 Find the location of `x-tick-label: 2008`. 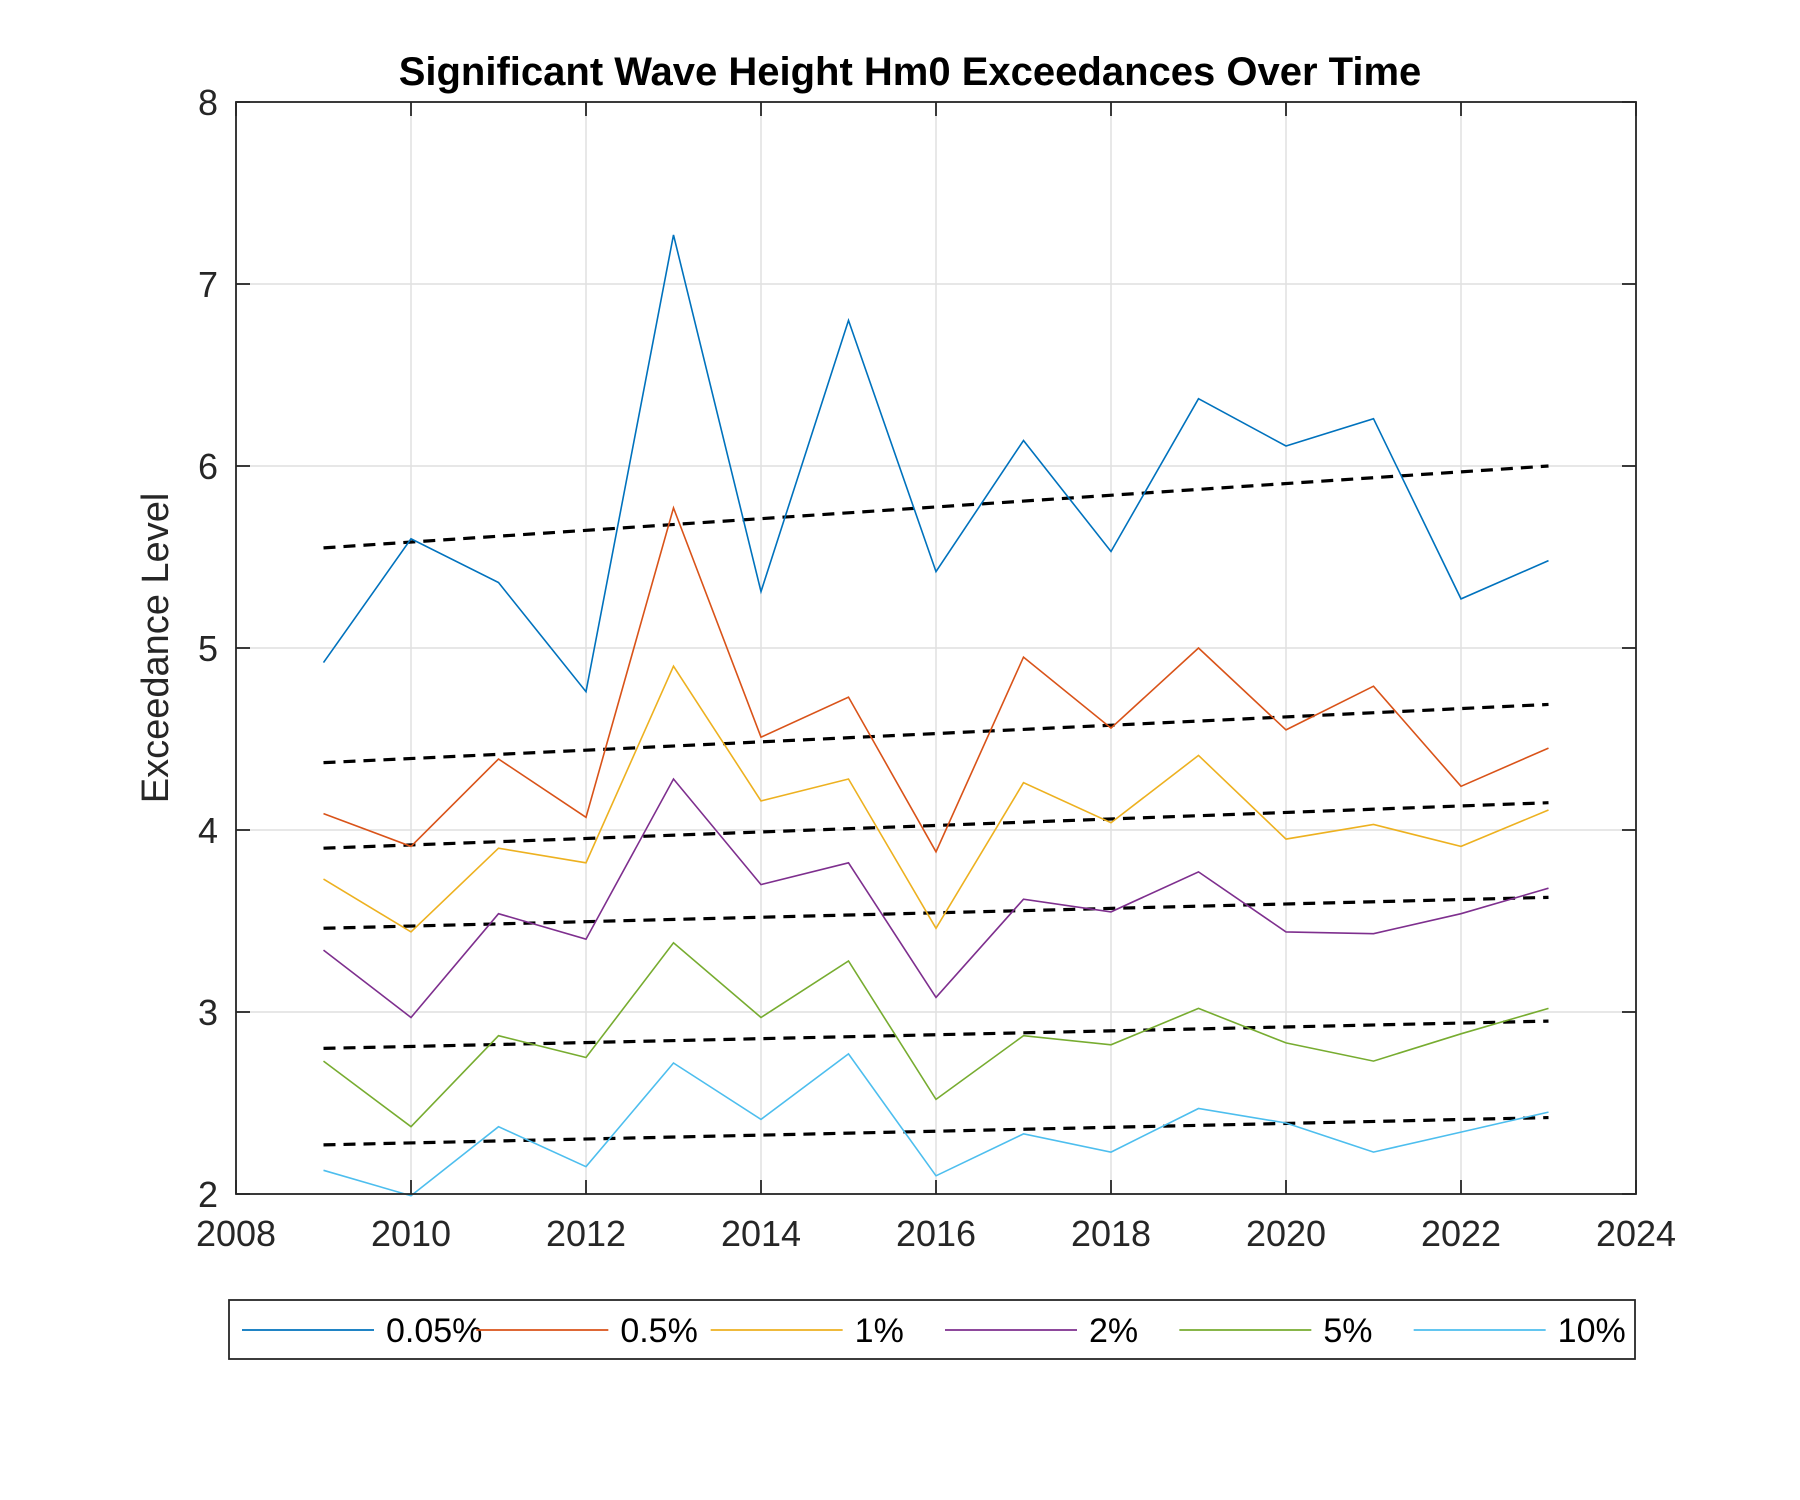

x-tick-label: 2008 is located at coordinates (236, 1233).